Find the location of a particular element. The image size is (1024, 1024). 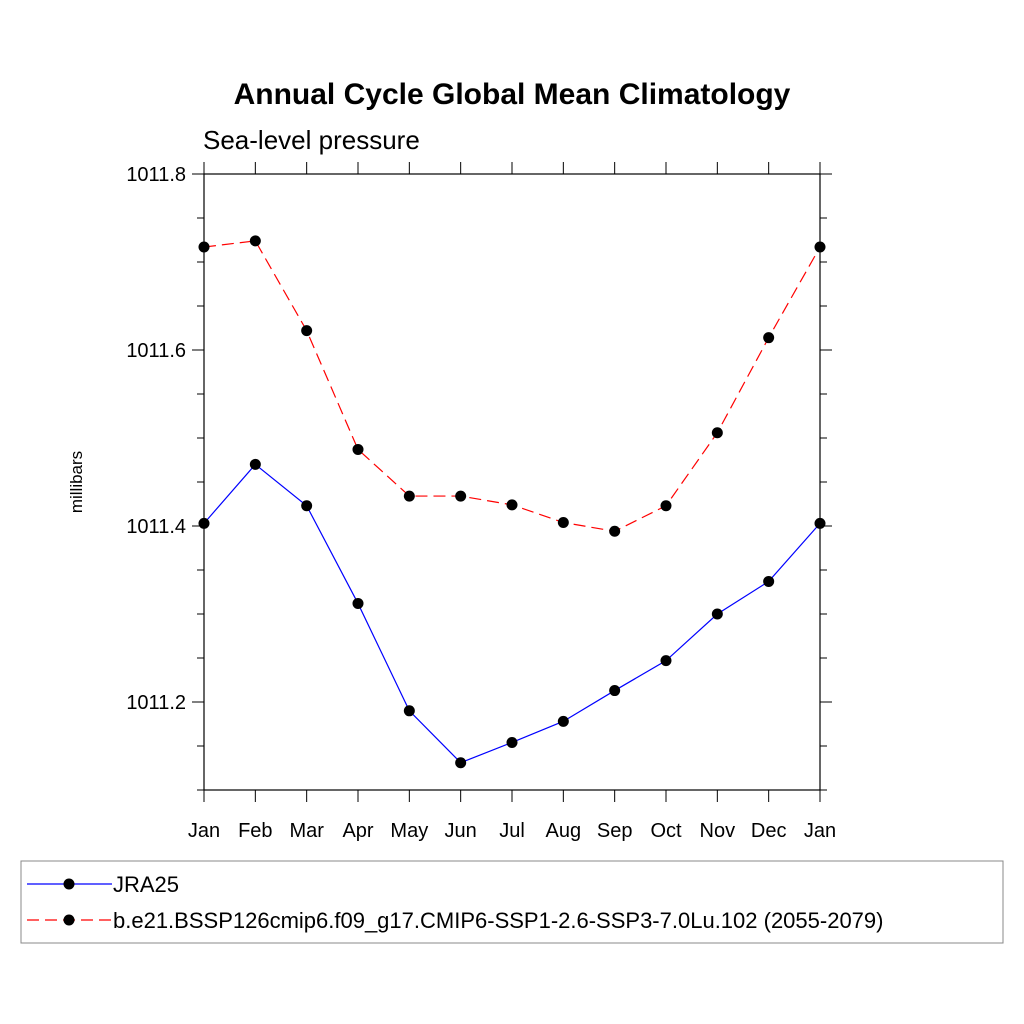

chart-title: Annual Cycle Global Mean Climatology is located at coordinates (512, 94).